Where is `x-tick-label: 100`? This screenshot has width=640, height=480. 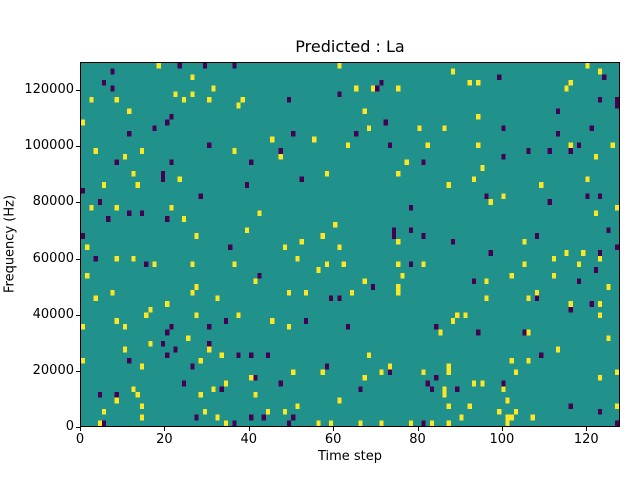
x-tick-label: 100 is located at coordinates (502, 439).